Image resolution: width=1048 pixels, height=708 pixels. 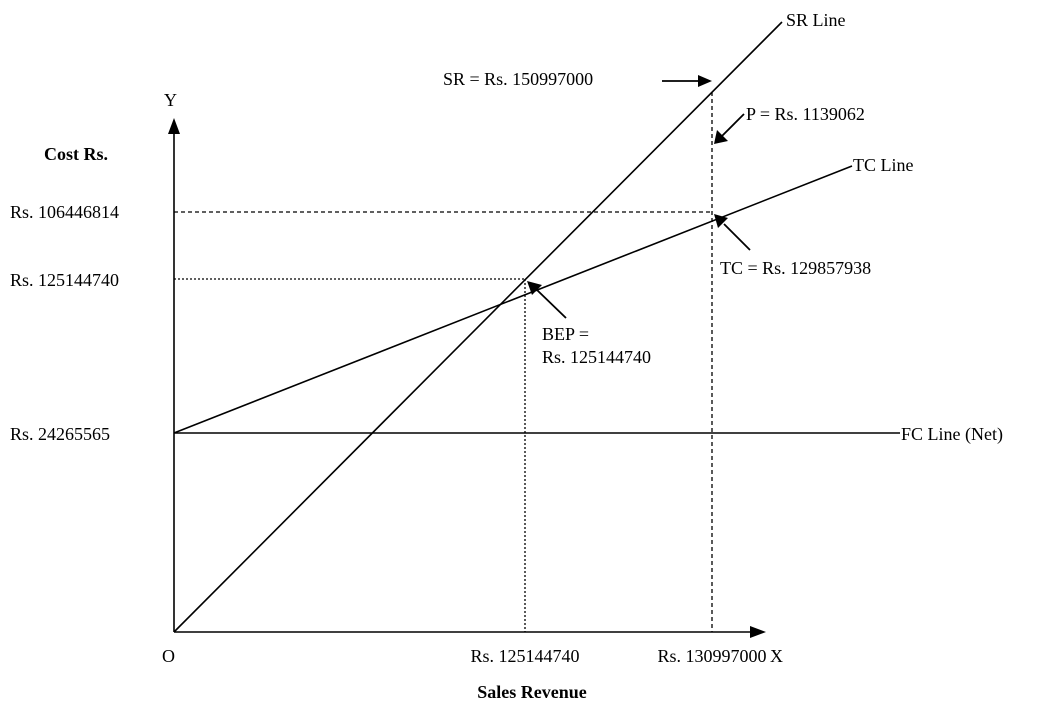 I want to click on y-tick-label: Rs. 106446814, so click(x=64, y=212).